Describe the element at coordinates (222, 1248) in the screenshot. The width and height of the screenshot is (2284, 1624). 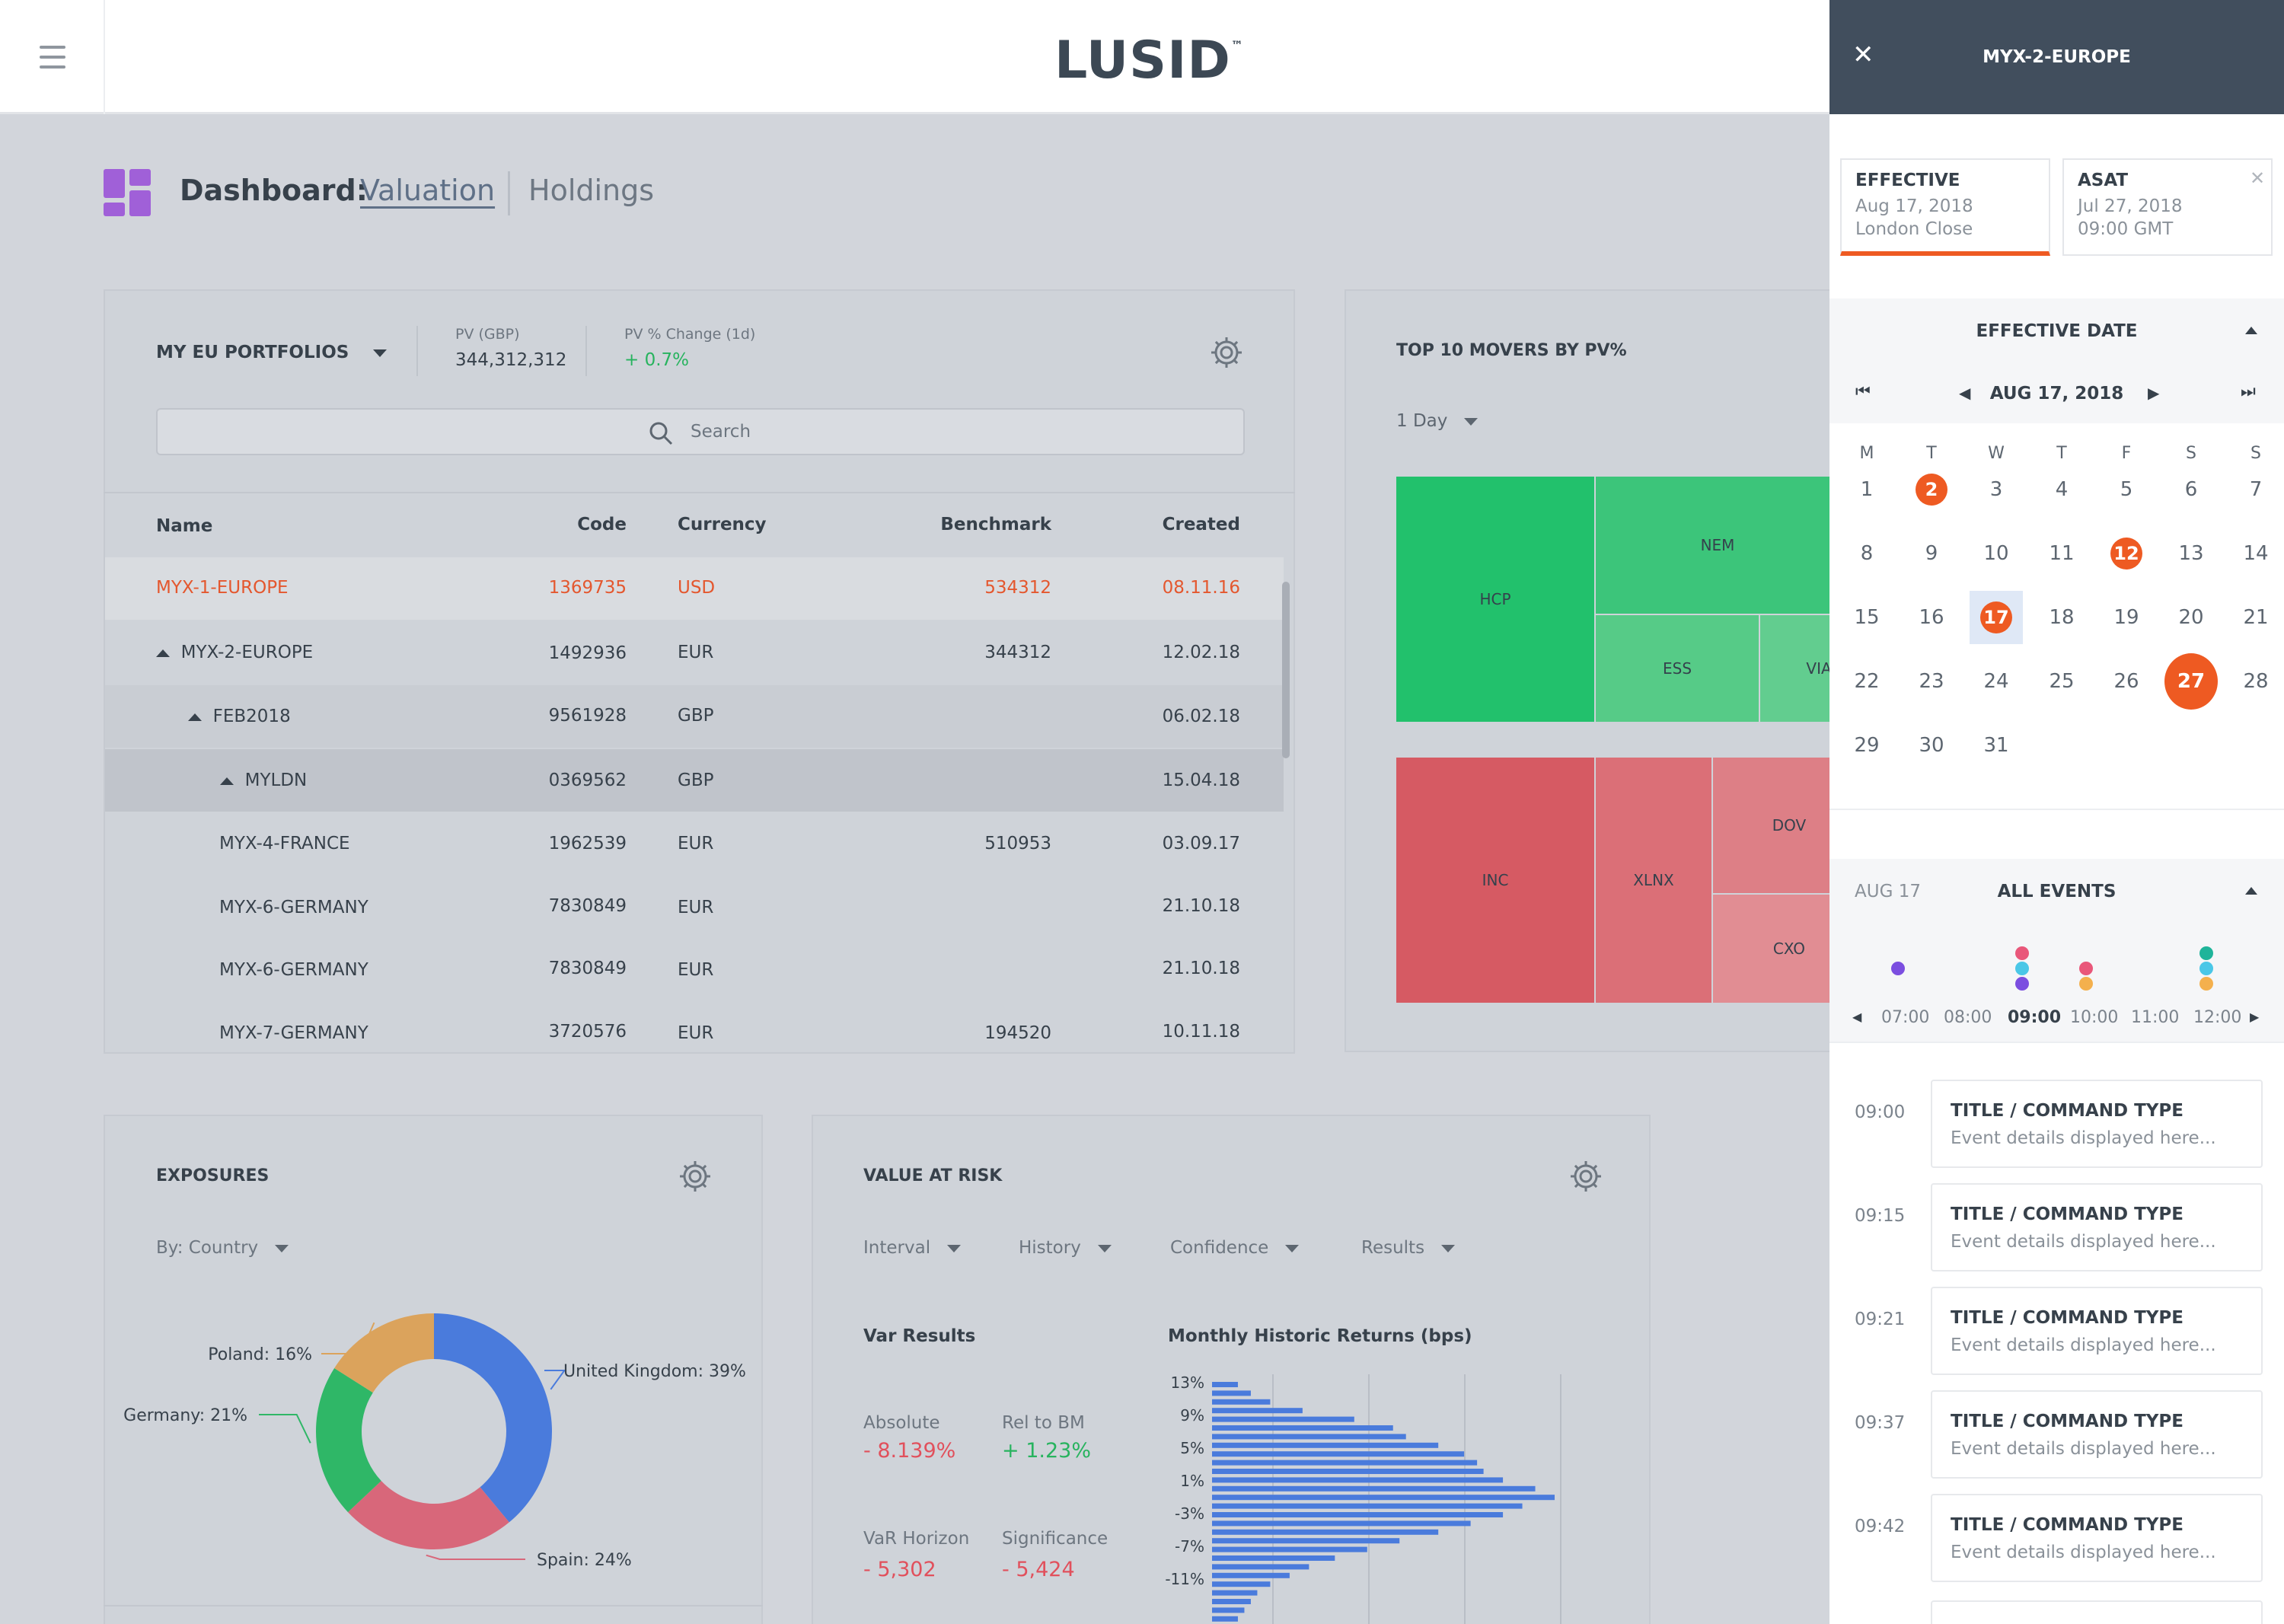
I see `exposure-filter-dropdown: By: Country` at that location.